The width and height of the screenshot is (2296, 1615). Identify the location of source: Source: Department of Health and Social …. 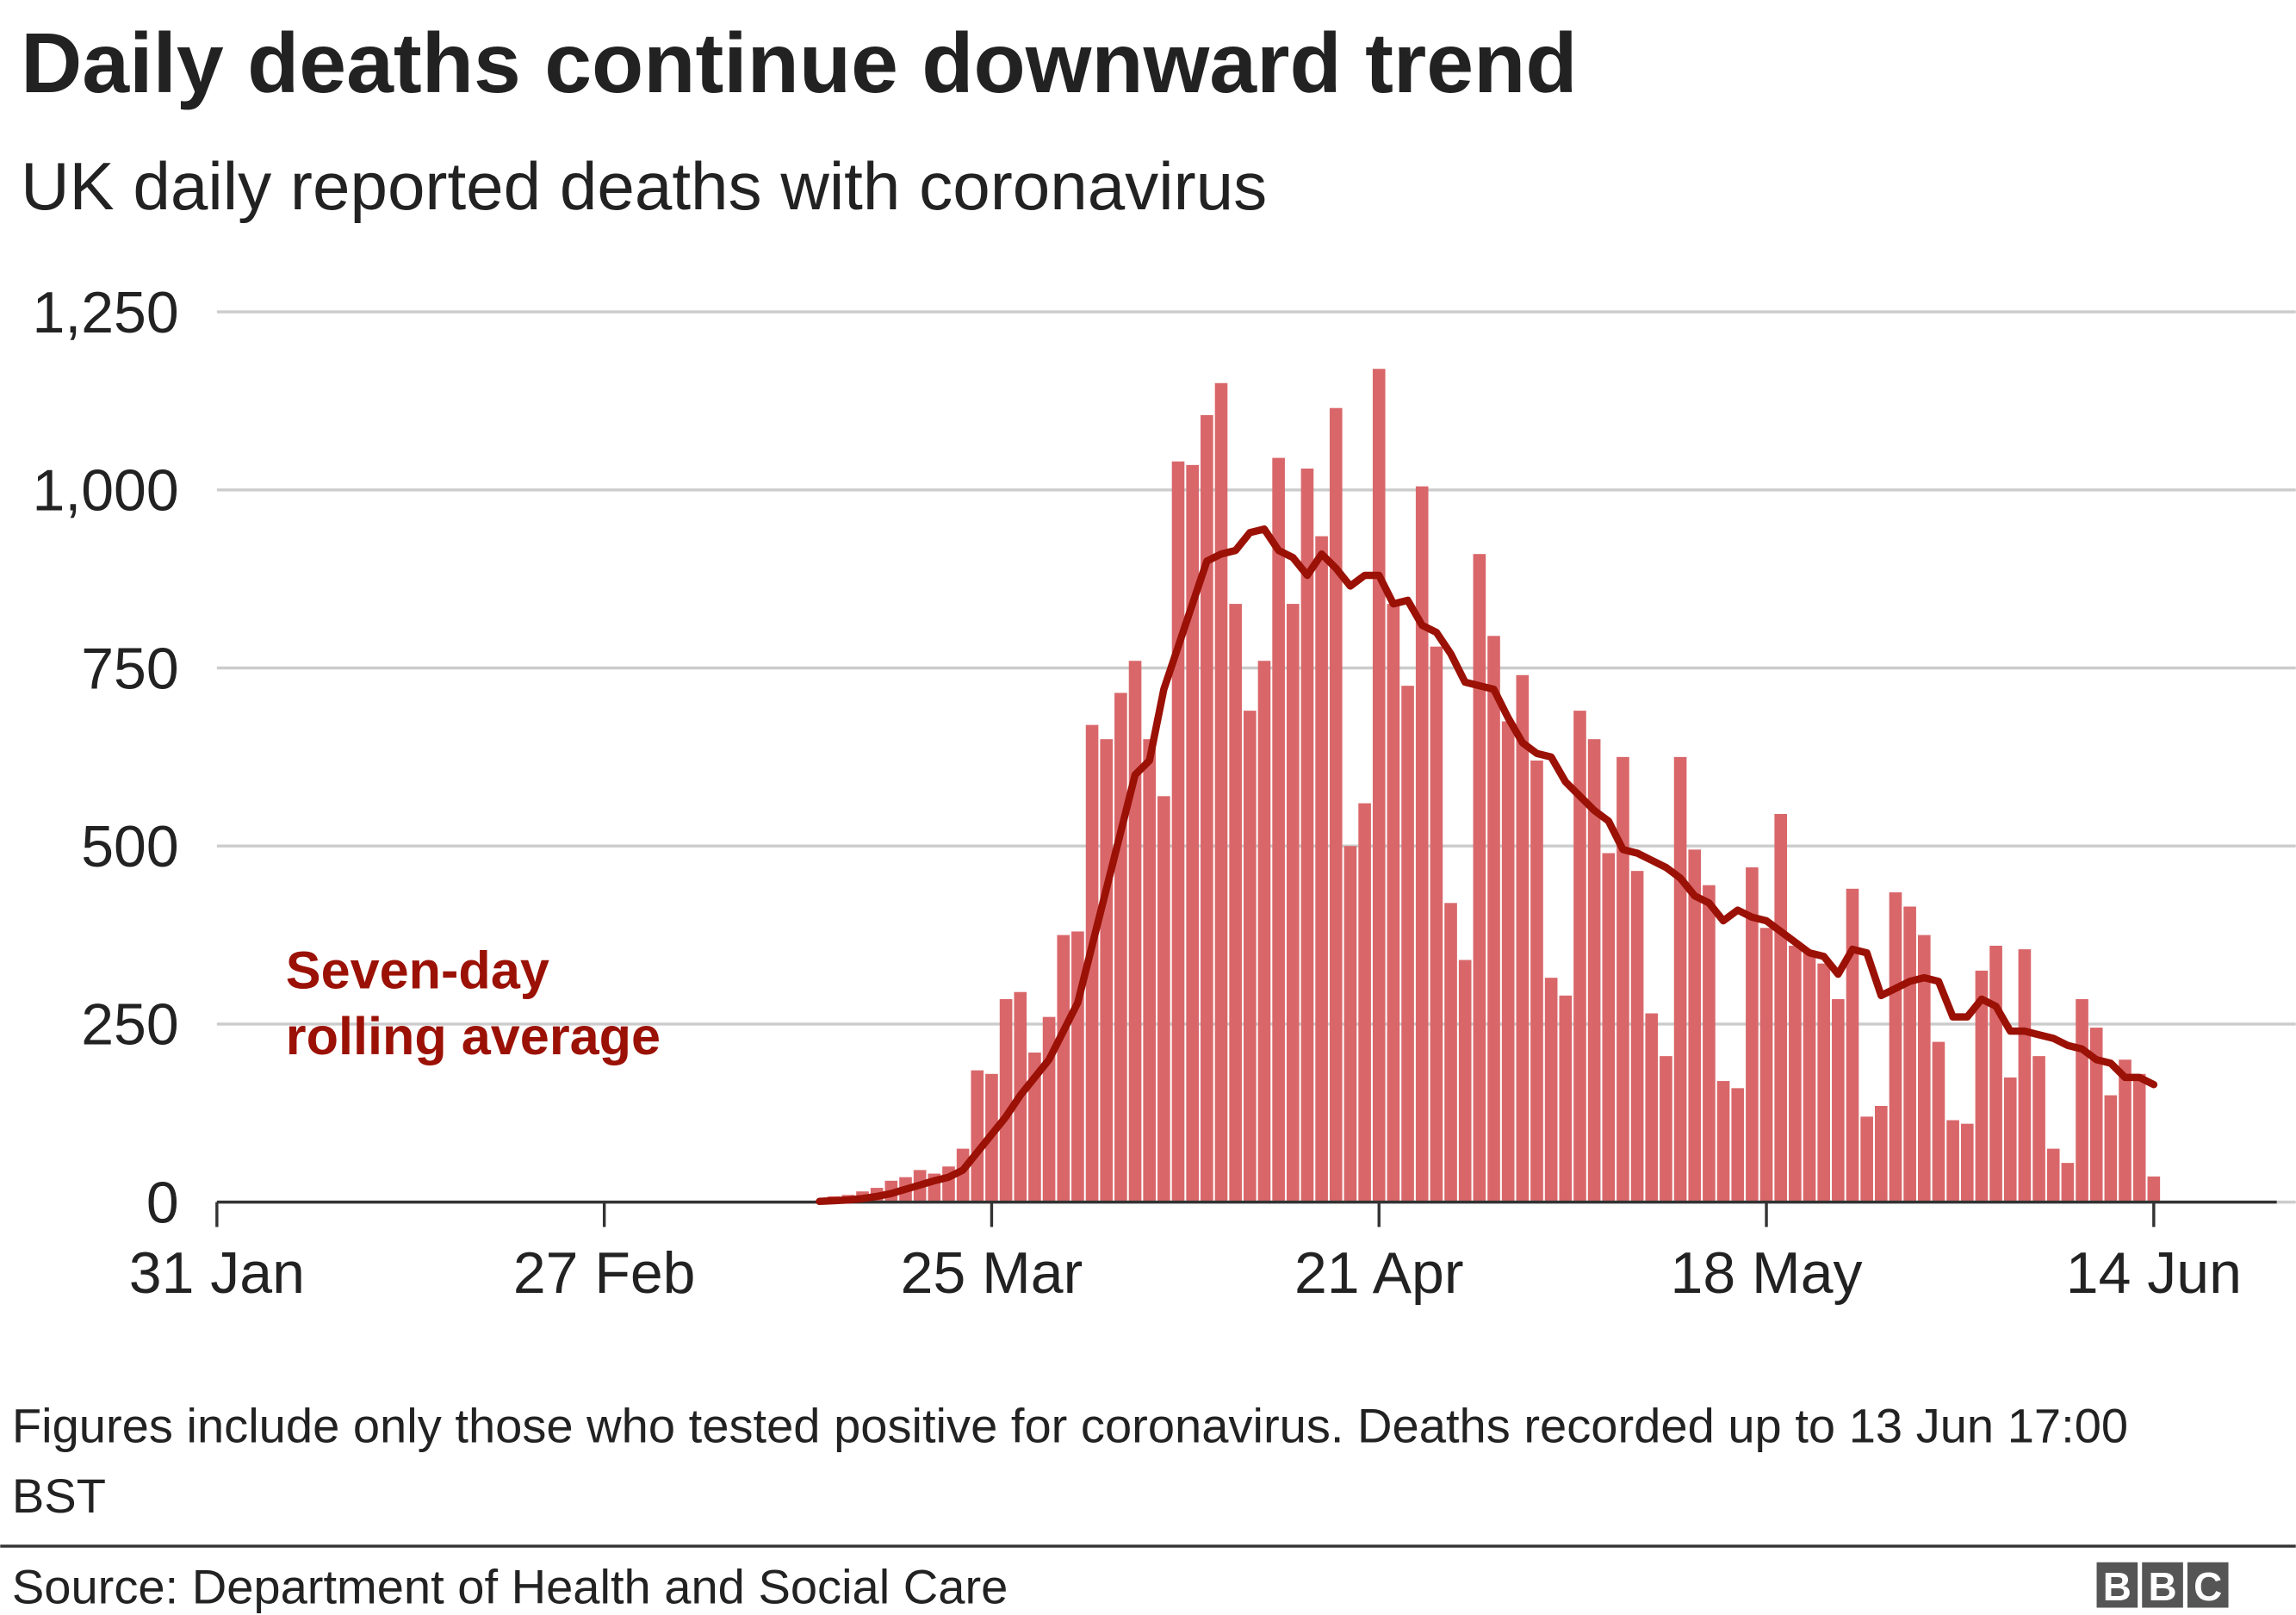
(510, 1586).